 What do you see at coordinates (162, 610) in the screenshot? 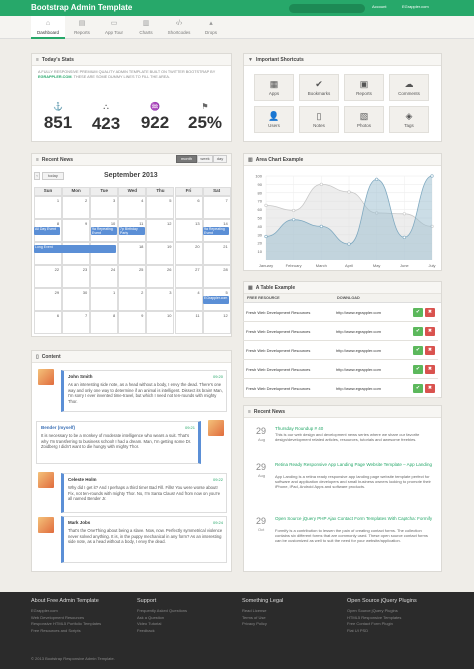
I see `footer-link: Frequently Asked Questions` at bounding box center [162, 610].